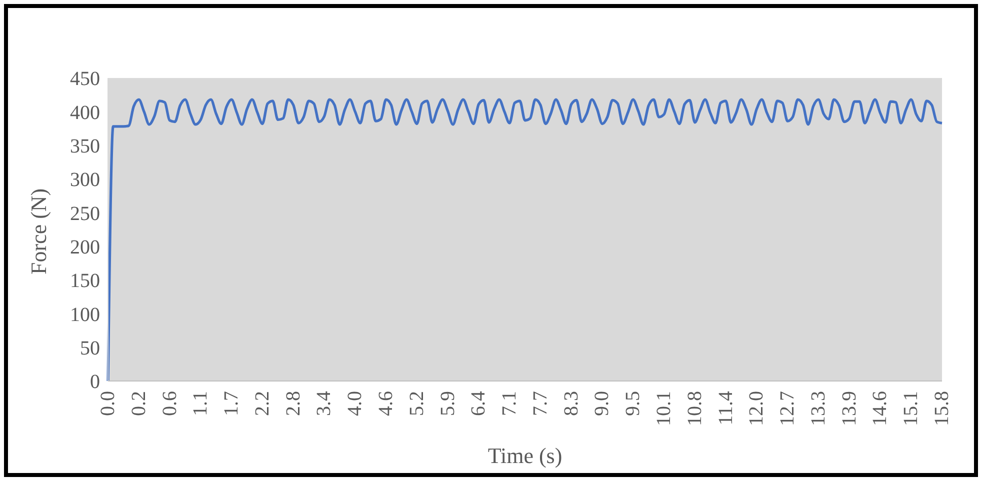 Image resolution: width=990 pixels, height=489 pixels. What do you see at coordinates (324, 403) in the screenshot?
I see `x-tick-label: 3.4` at bounding box center [324, 403].